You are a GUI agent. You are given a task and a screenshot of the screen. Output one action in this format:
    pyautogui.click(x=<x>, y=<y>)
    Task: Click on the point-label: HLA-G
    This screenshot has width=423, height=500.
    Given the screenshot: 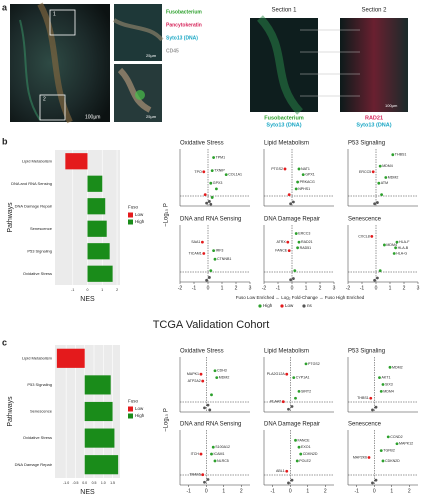 What is the action you would take?
    pyautogui.click(x=401, y=253)
    